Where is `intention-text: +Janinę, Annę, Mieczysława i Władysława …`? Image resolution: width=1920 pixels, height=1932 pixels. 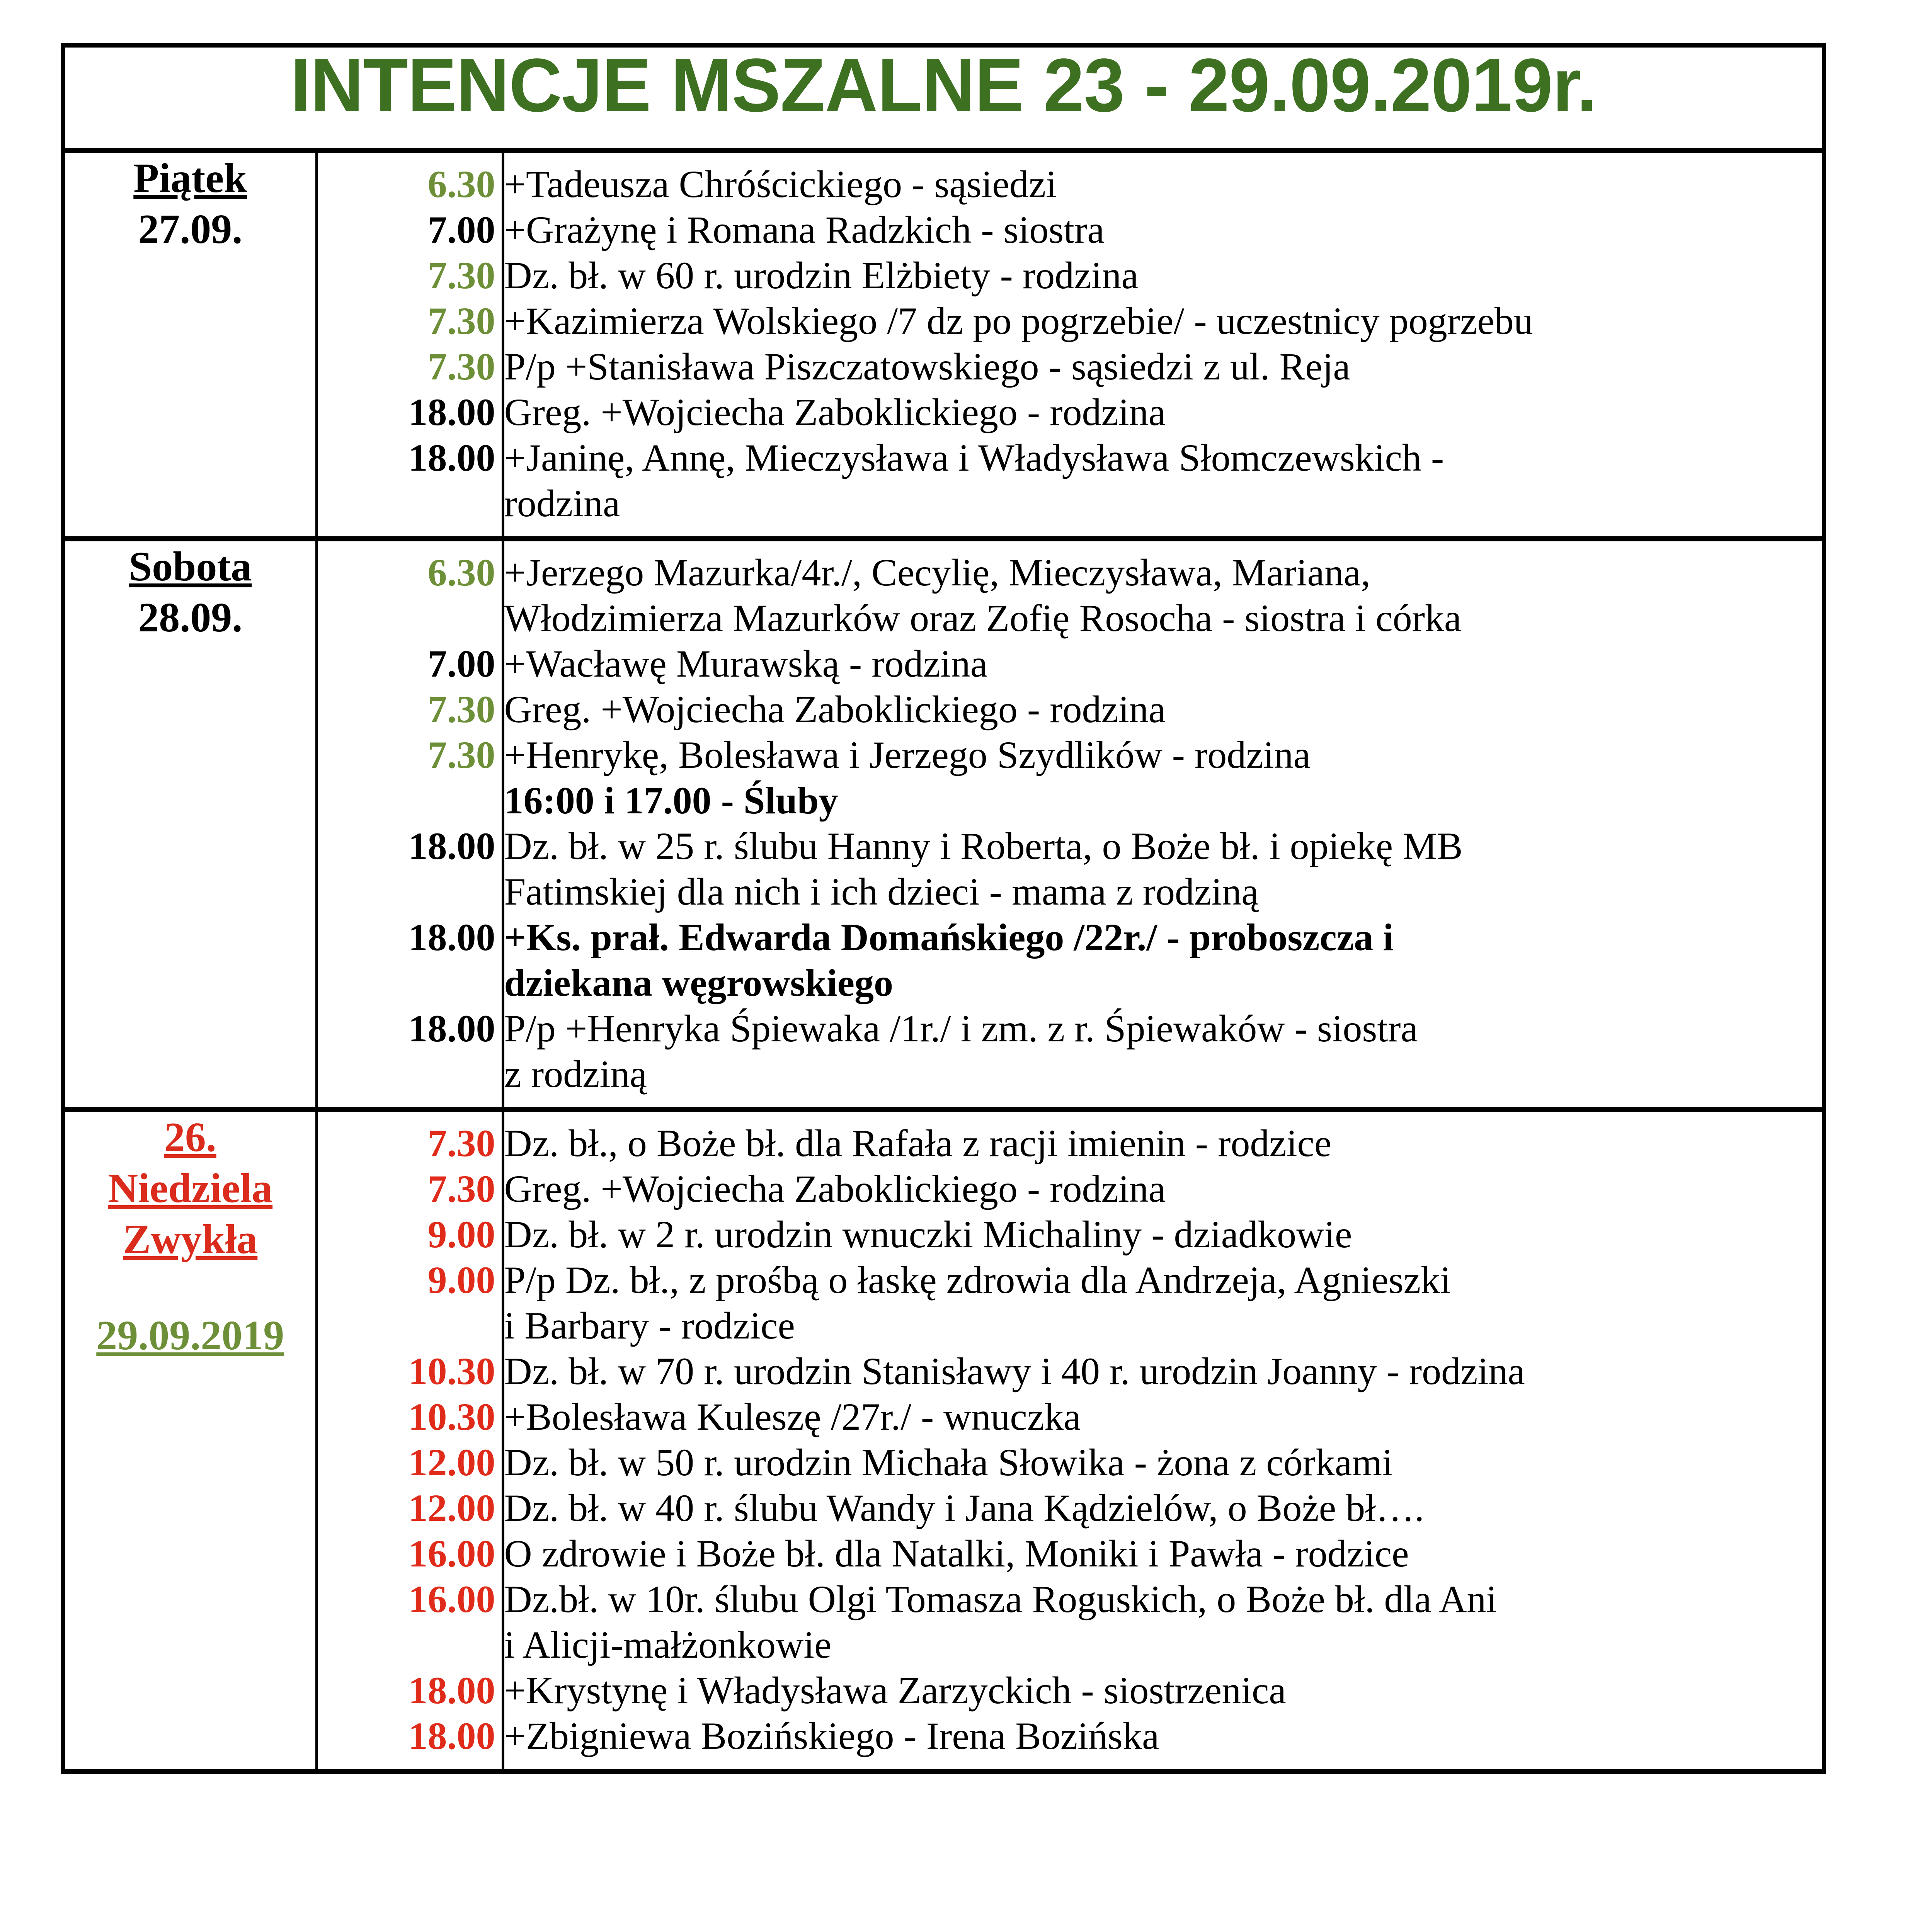
intention-text: +Janinę, Annę, Mieczysława i Władysława … is located at coordinates (974, 481).